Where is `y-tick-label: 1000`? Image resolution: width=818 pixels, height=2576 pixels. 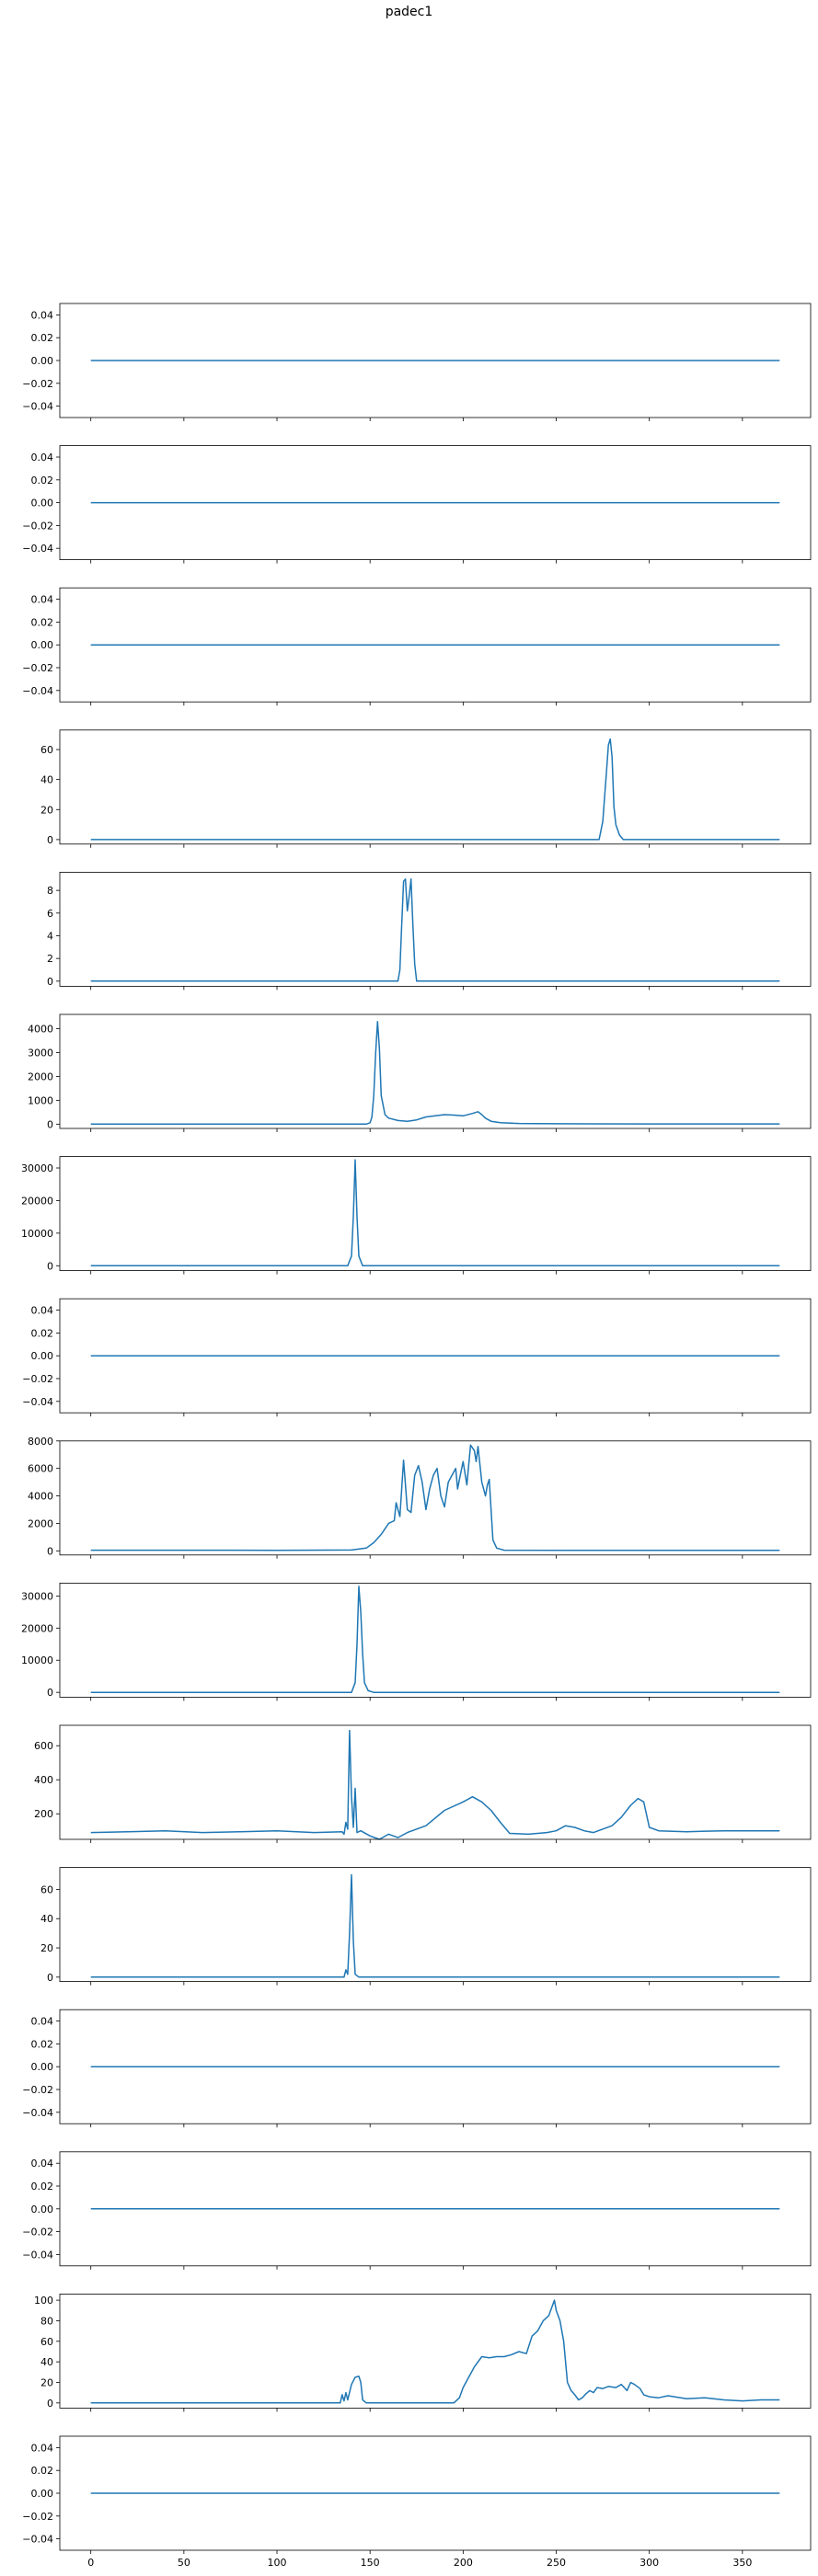 y-tick-label: 1000 is located at coordinates (40, 1100).